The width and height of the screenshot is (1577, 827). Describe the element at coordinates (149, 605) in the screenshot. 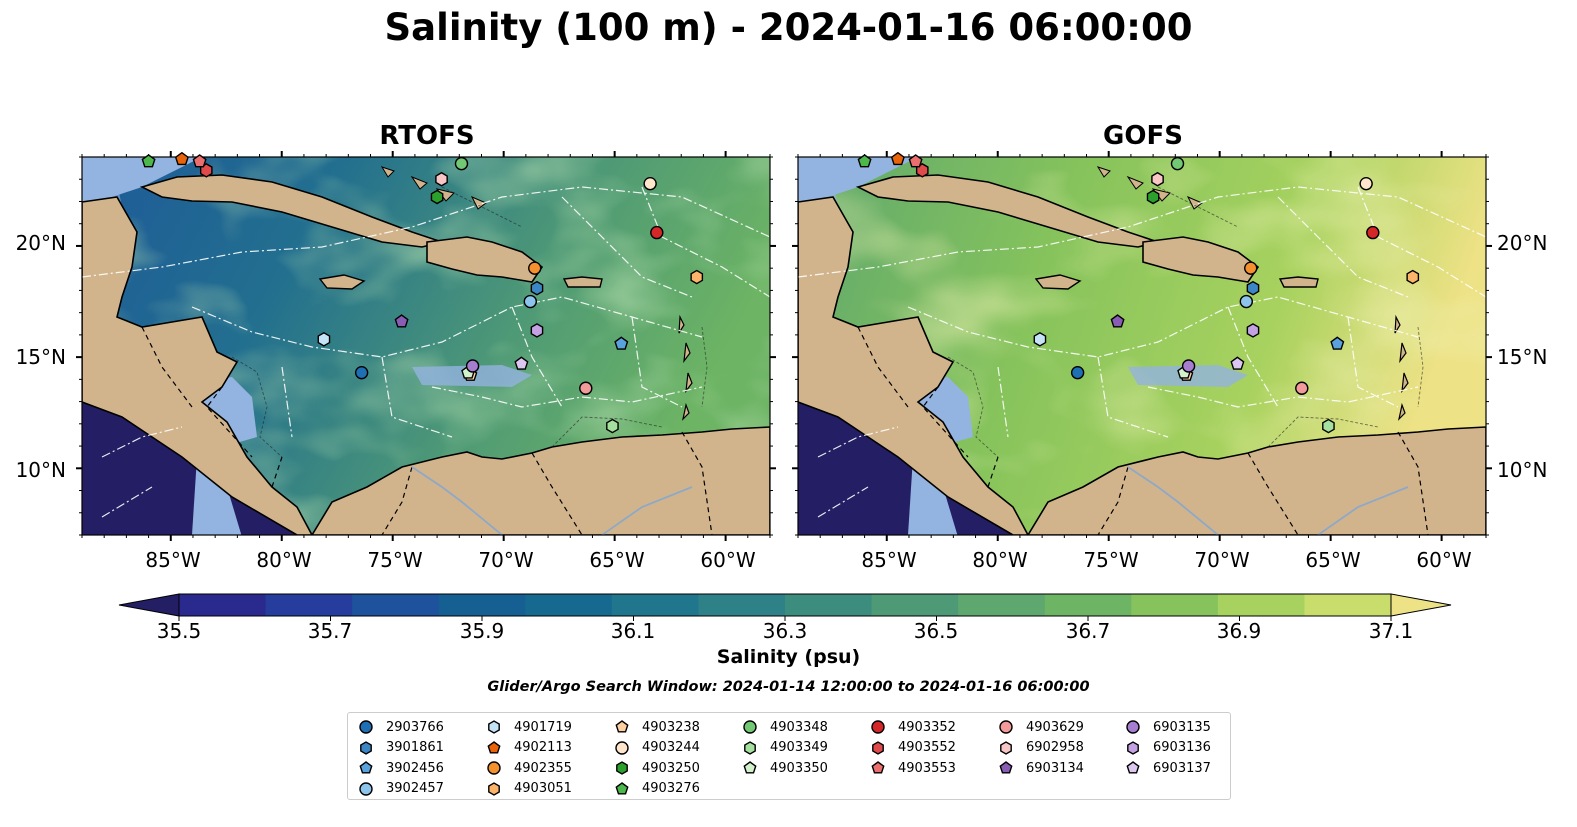

I see `colorbar-extend-min` at that location.